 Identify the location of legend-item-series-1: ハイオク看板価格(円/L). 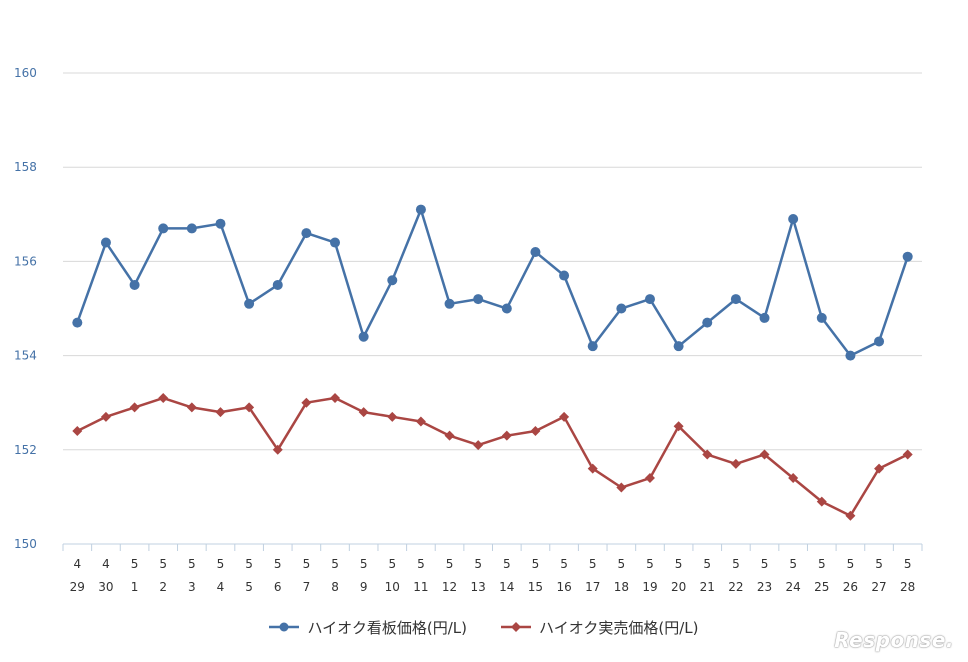
(368, 627).